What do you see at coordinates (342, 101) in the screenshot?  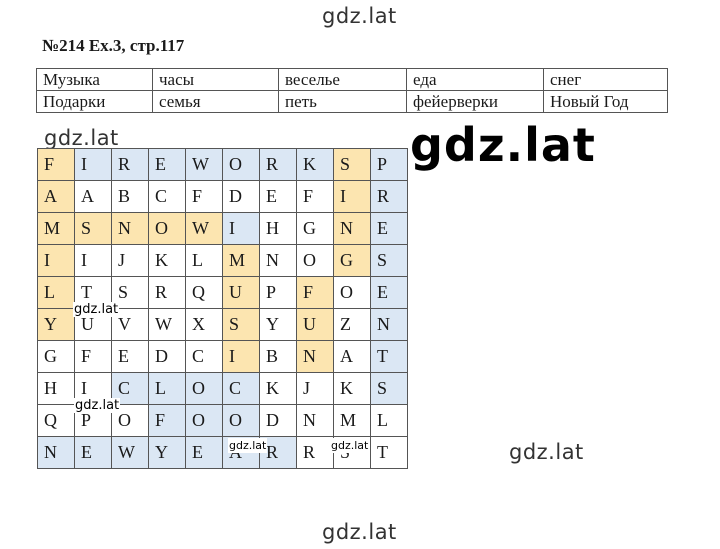 I see `word-cell: петь` at bounding box center [342, 101].